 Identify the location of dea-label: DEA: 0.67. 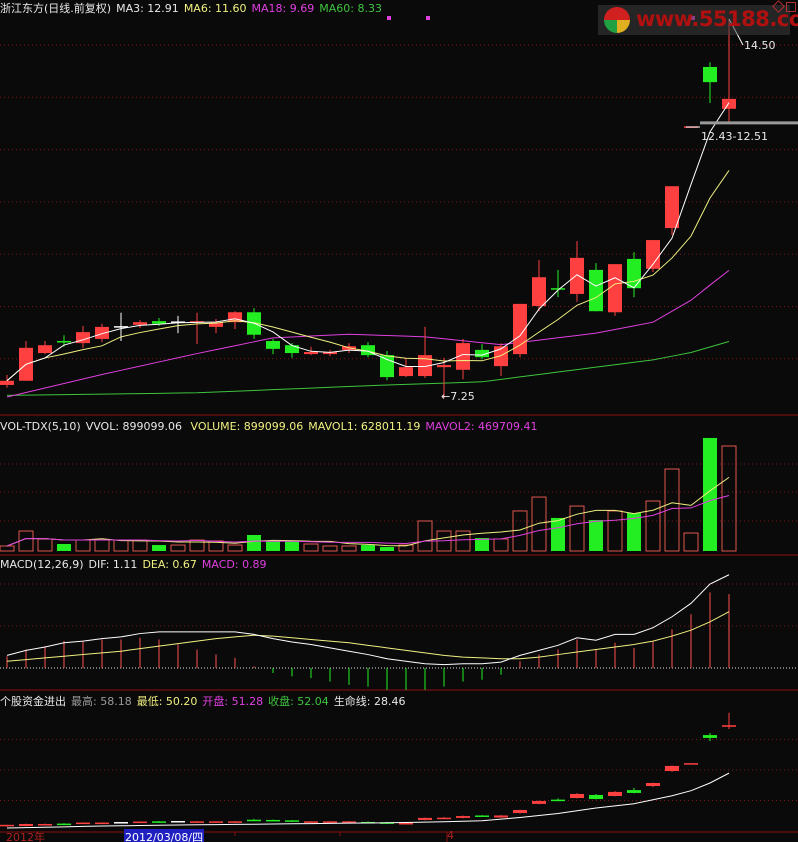
(169, 564).